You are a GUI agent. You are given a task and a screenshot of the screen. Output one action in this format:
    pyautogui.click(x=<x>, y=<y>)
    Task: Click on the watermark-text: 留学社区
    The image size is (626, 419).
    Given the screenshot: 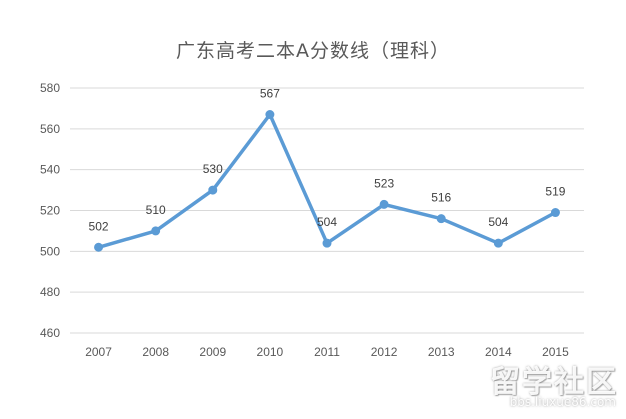 What is the action you would take?
    pyautogui.click(x=554, y=382)
    